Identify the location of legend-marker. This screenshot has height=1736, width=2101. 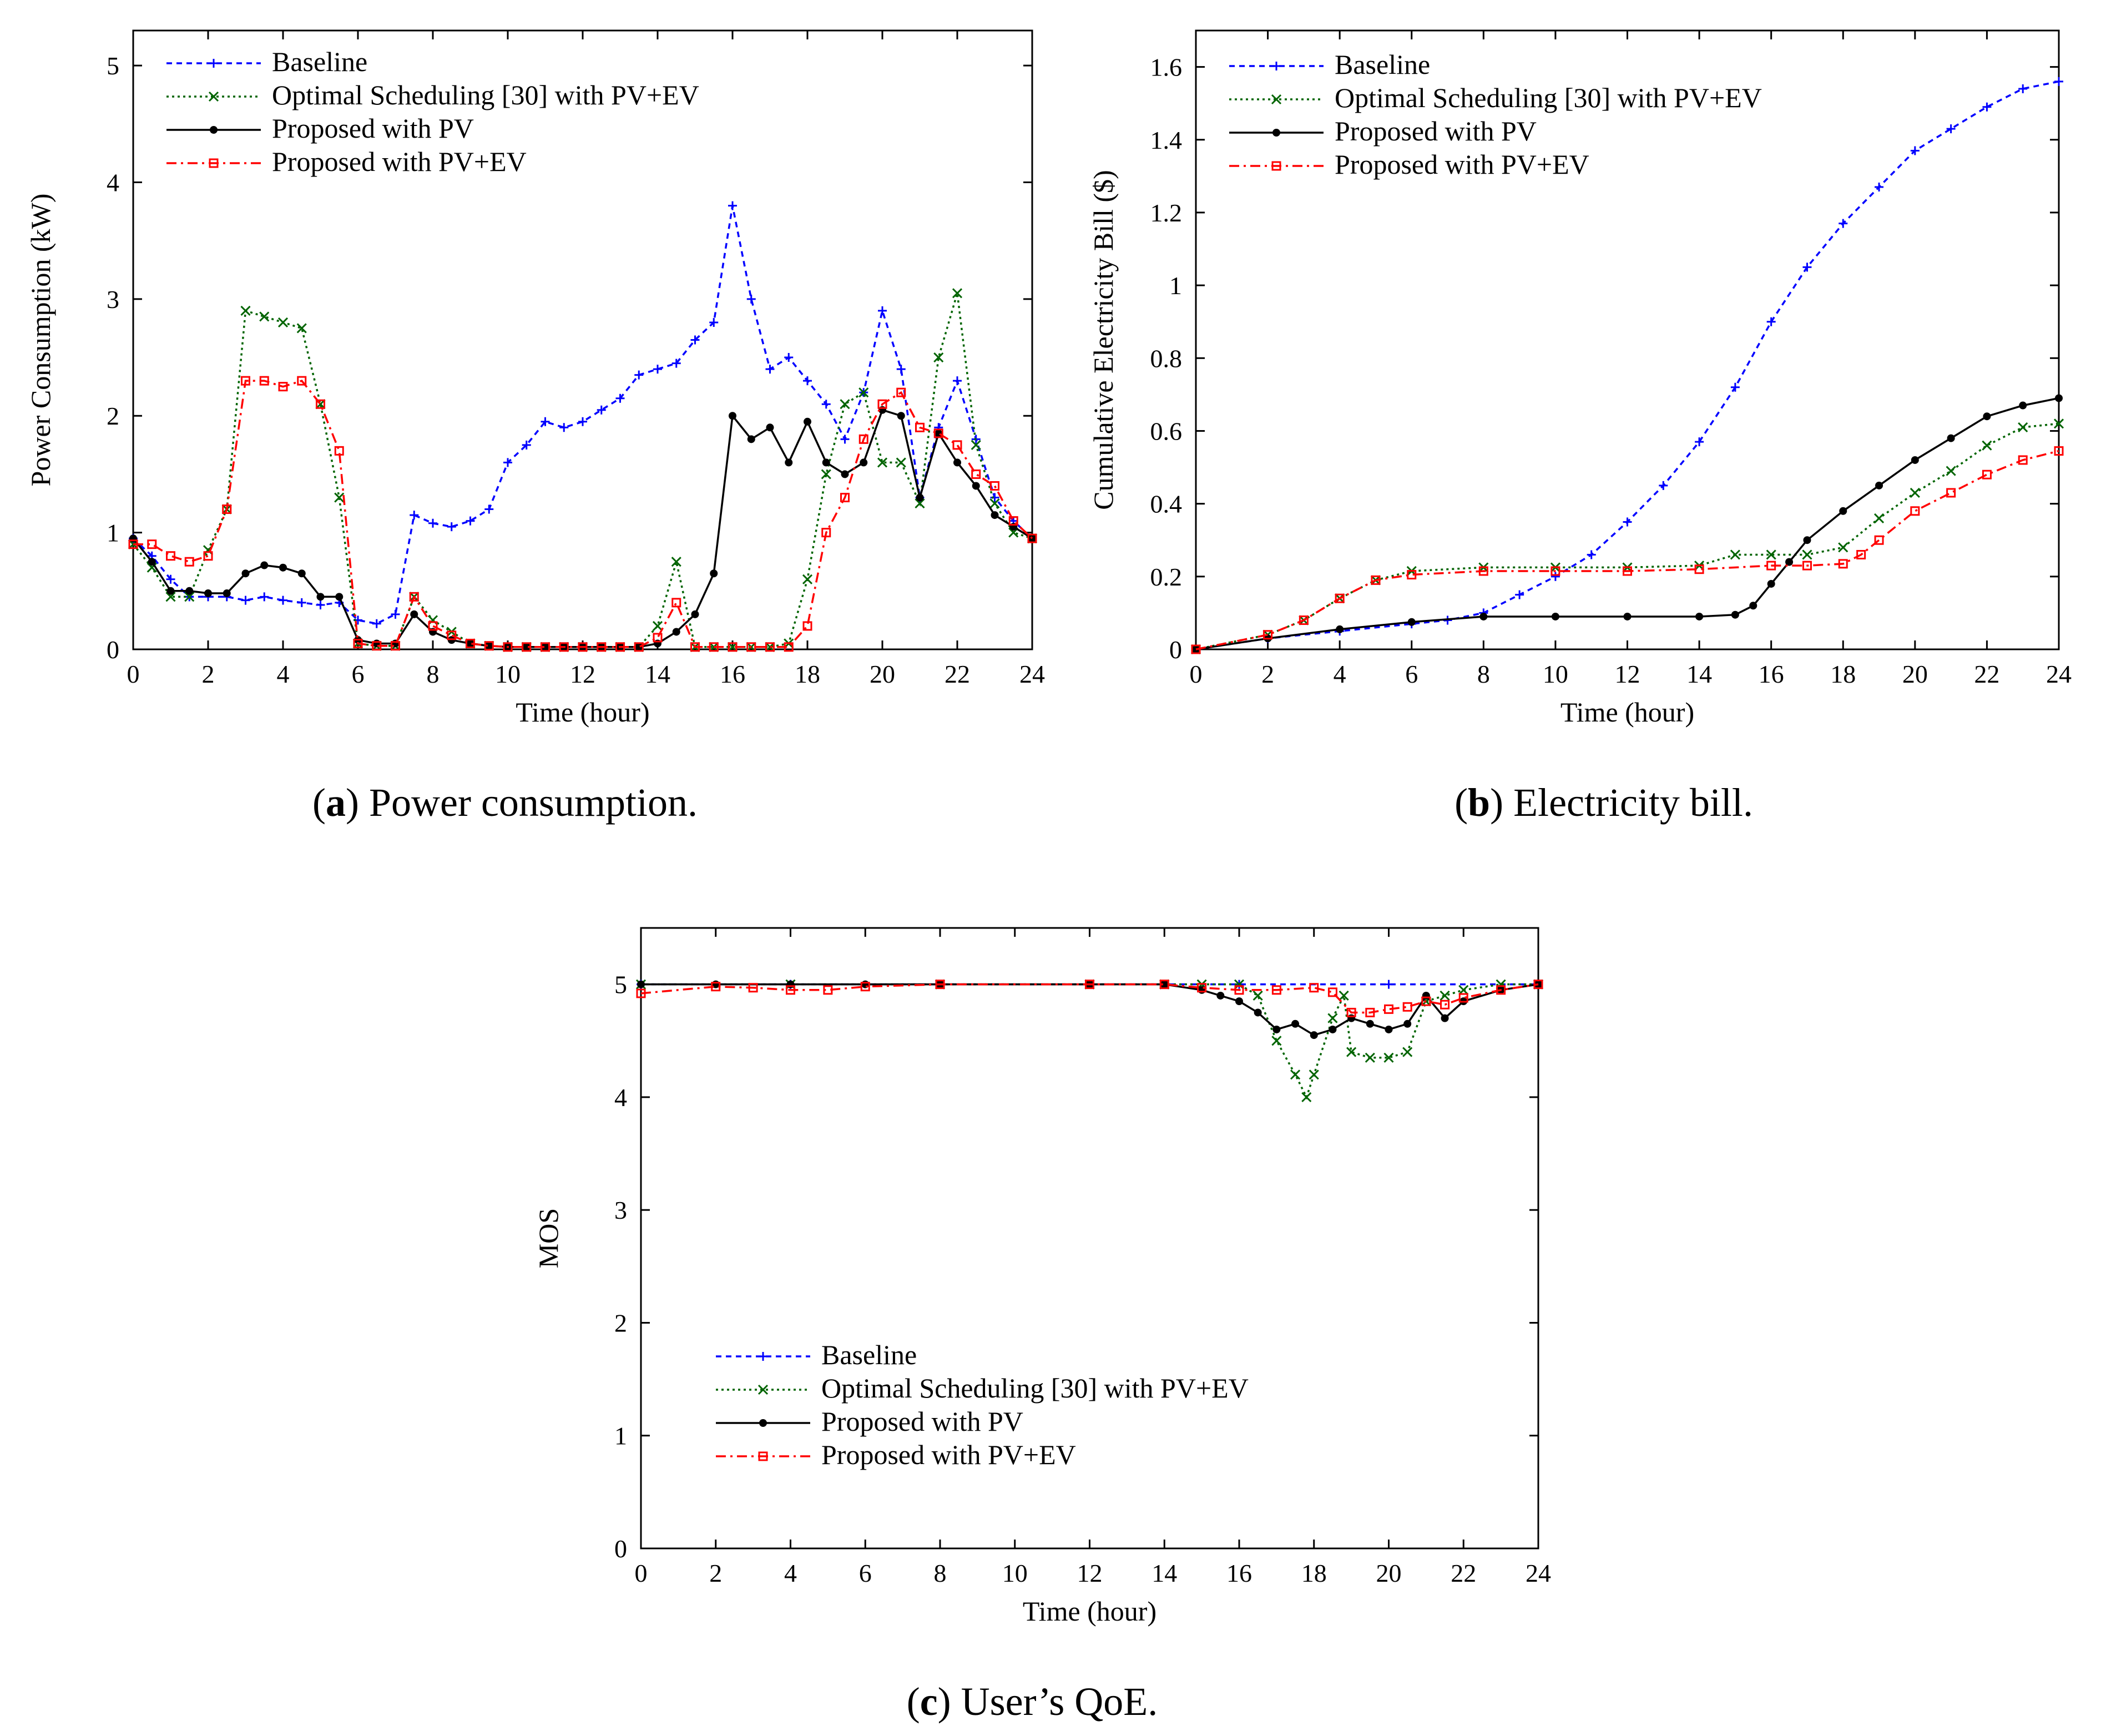
(213, 97).